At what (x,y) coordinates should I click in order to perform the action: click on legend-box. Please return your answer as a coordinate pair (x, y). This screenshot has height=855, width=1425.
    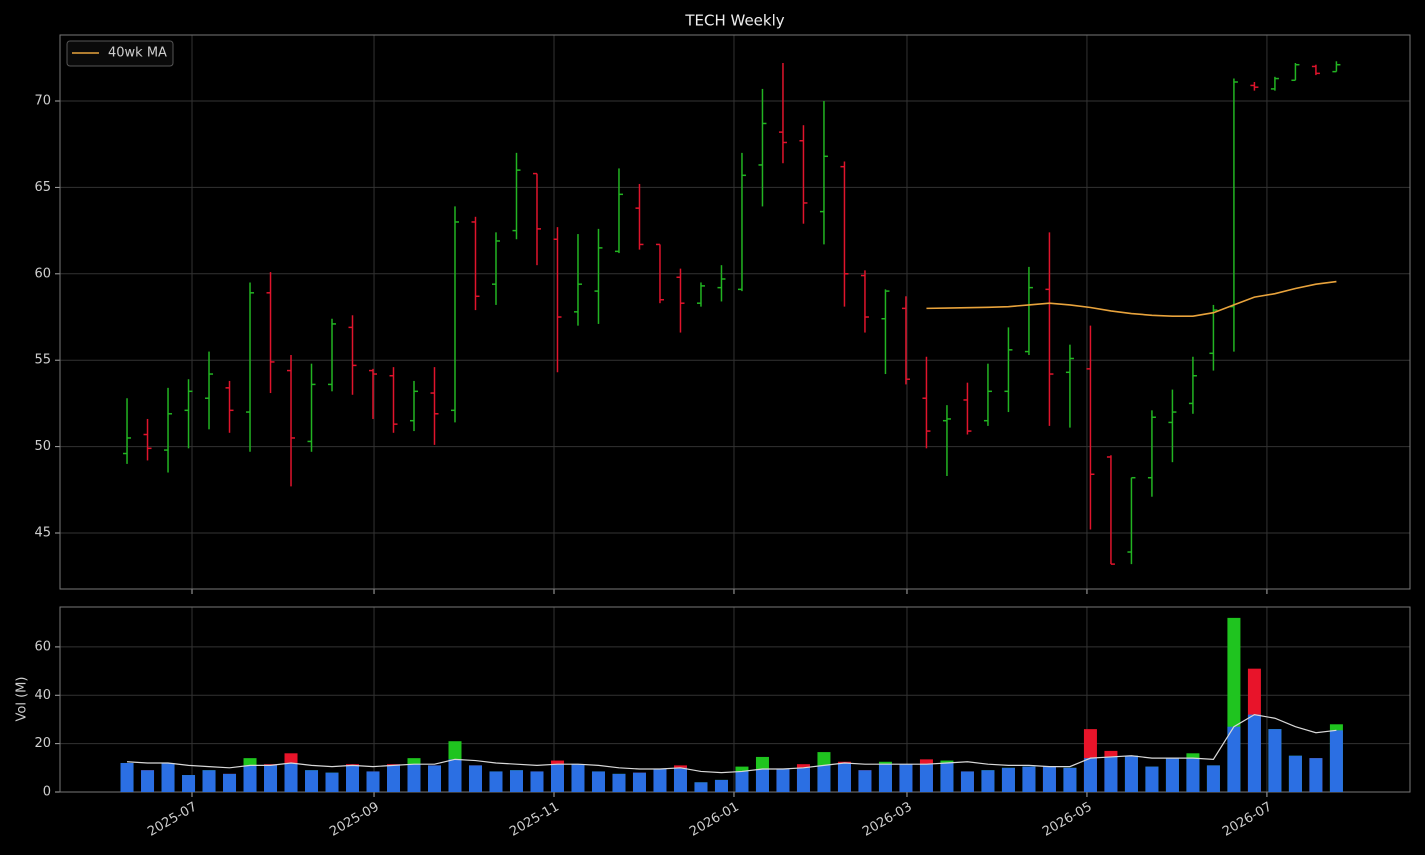
    Looking at the image, I should click on (120, 53).